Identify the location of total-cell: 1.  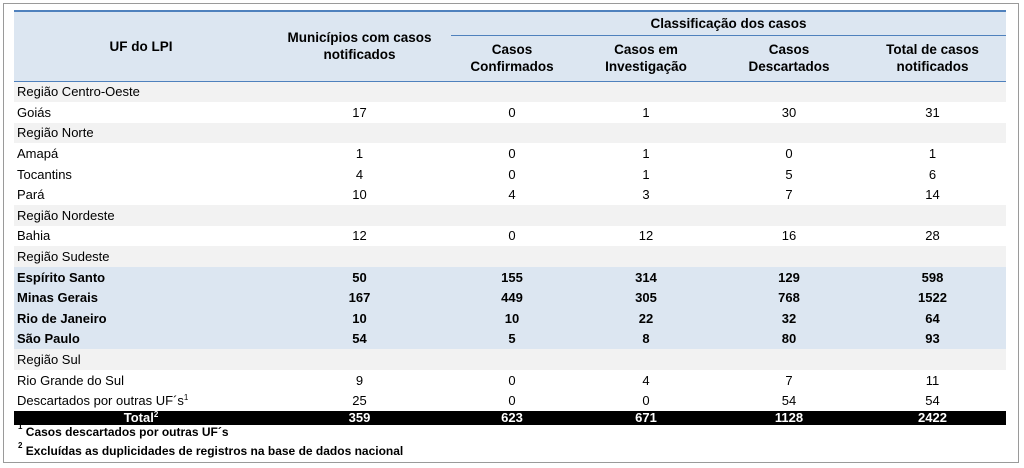
(932, 154).